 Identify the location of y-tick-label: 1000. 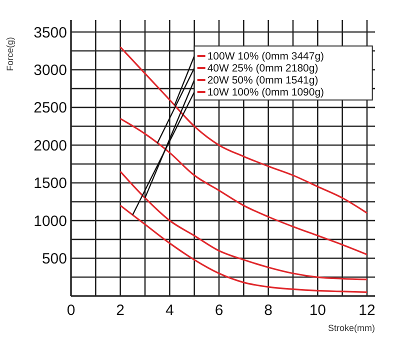
(50, 221).